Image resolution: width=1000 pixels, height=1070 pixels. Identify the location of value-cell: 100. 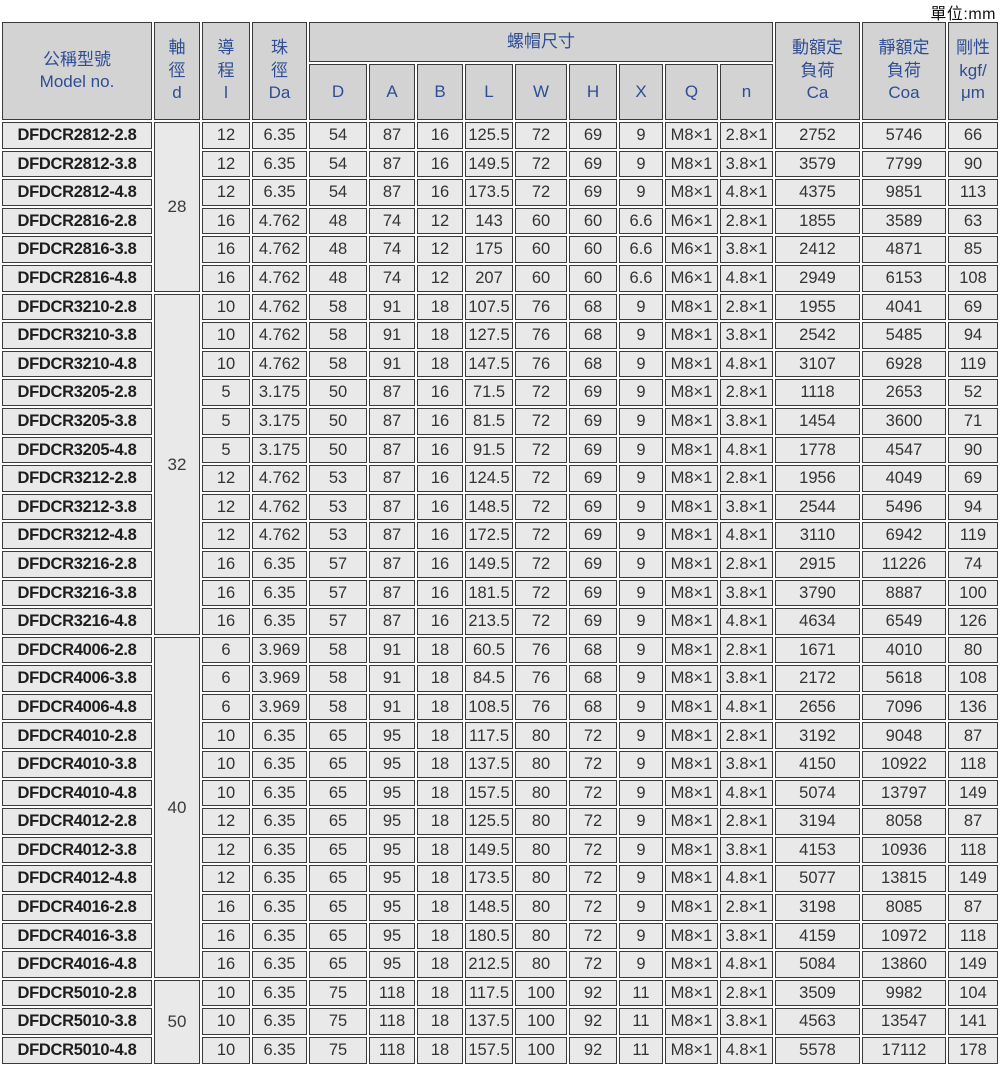
(541, 1021).